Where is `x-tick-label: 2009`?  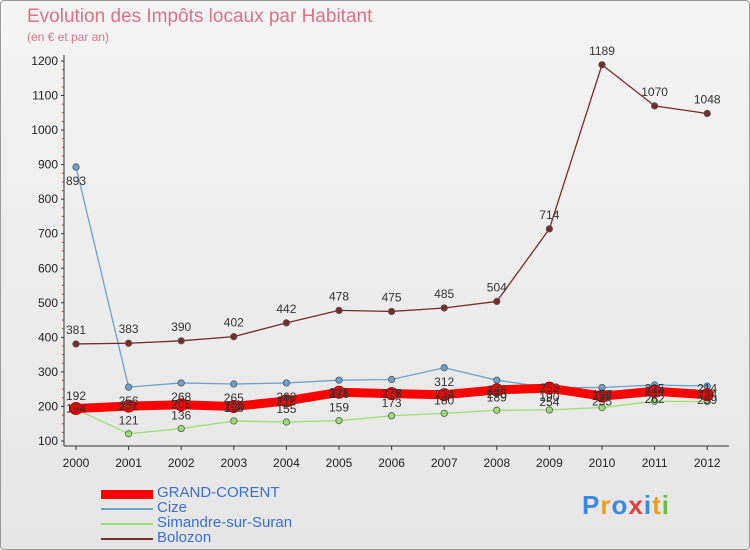 x-tick-label: 2009 is located at coordinates (549, 463).